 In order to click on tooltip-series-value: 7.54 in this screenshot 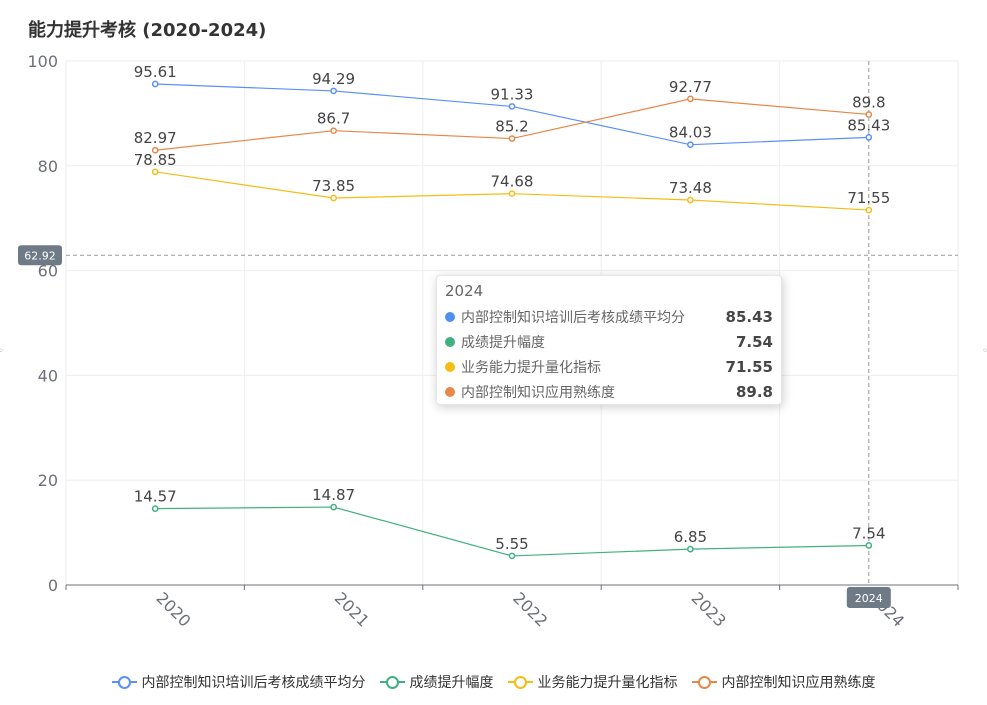, I will do `click(754, 341)`.